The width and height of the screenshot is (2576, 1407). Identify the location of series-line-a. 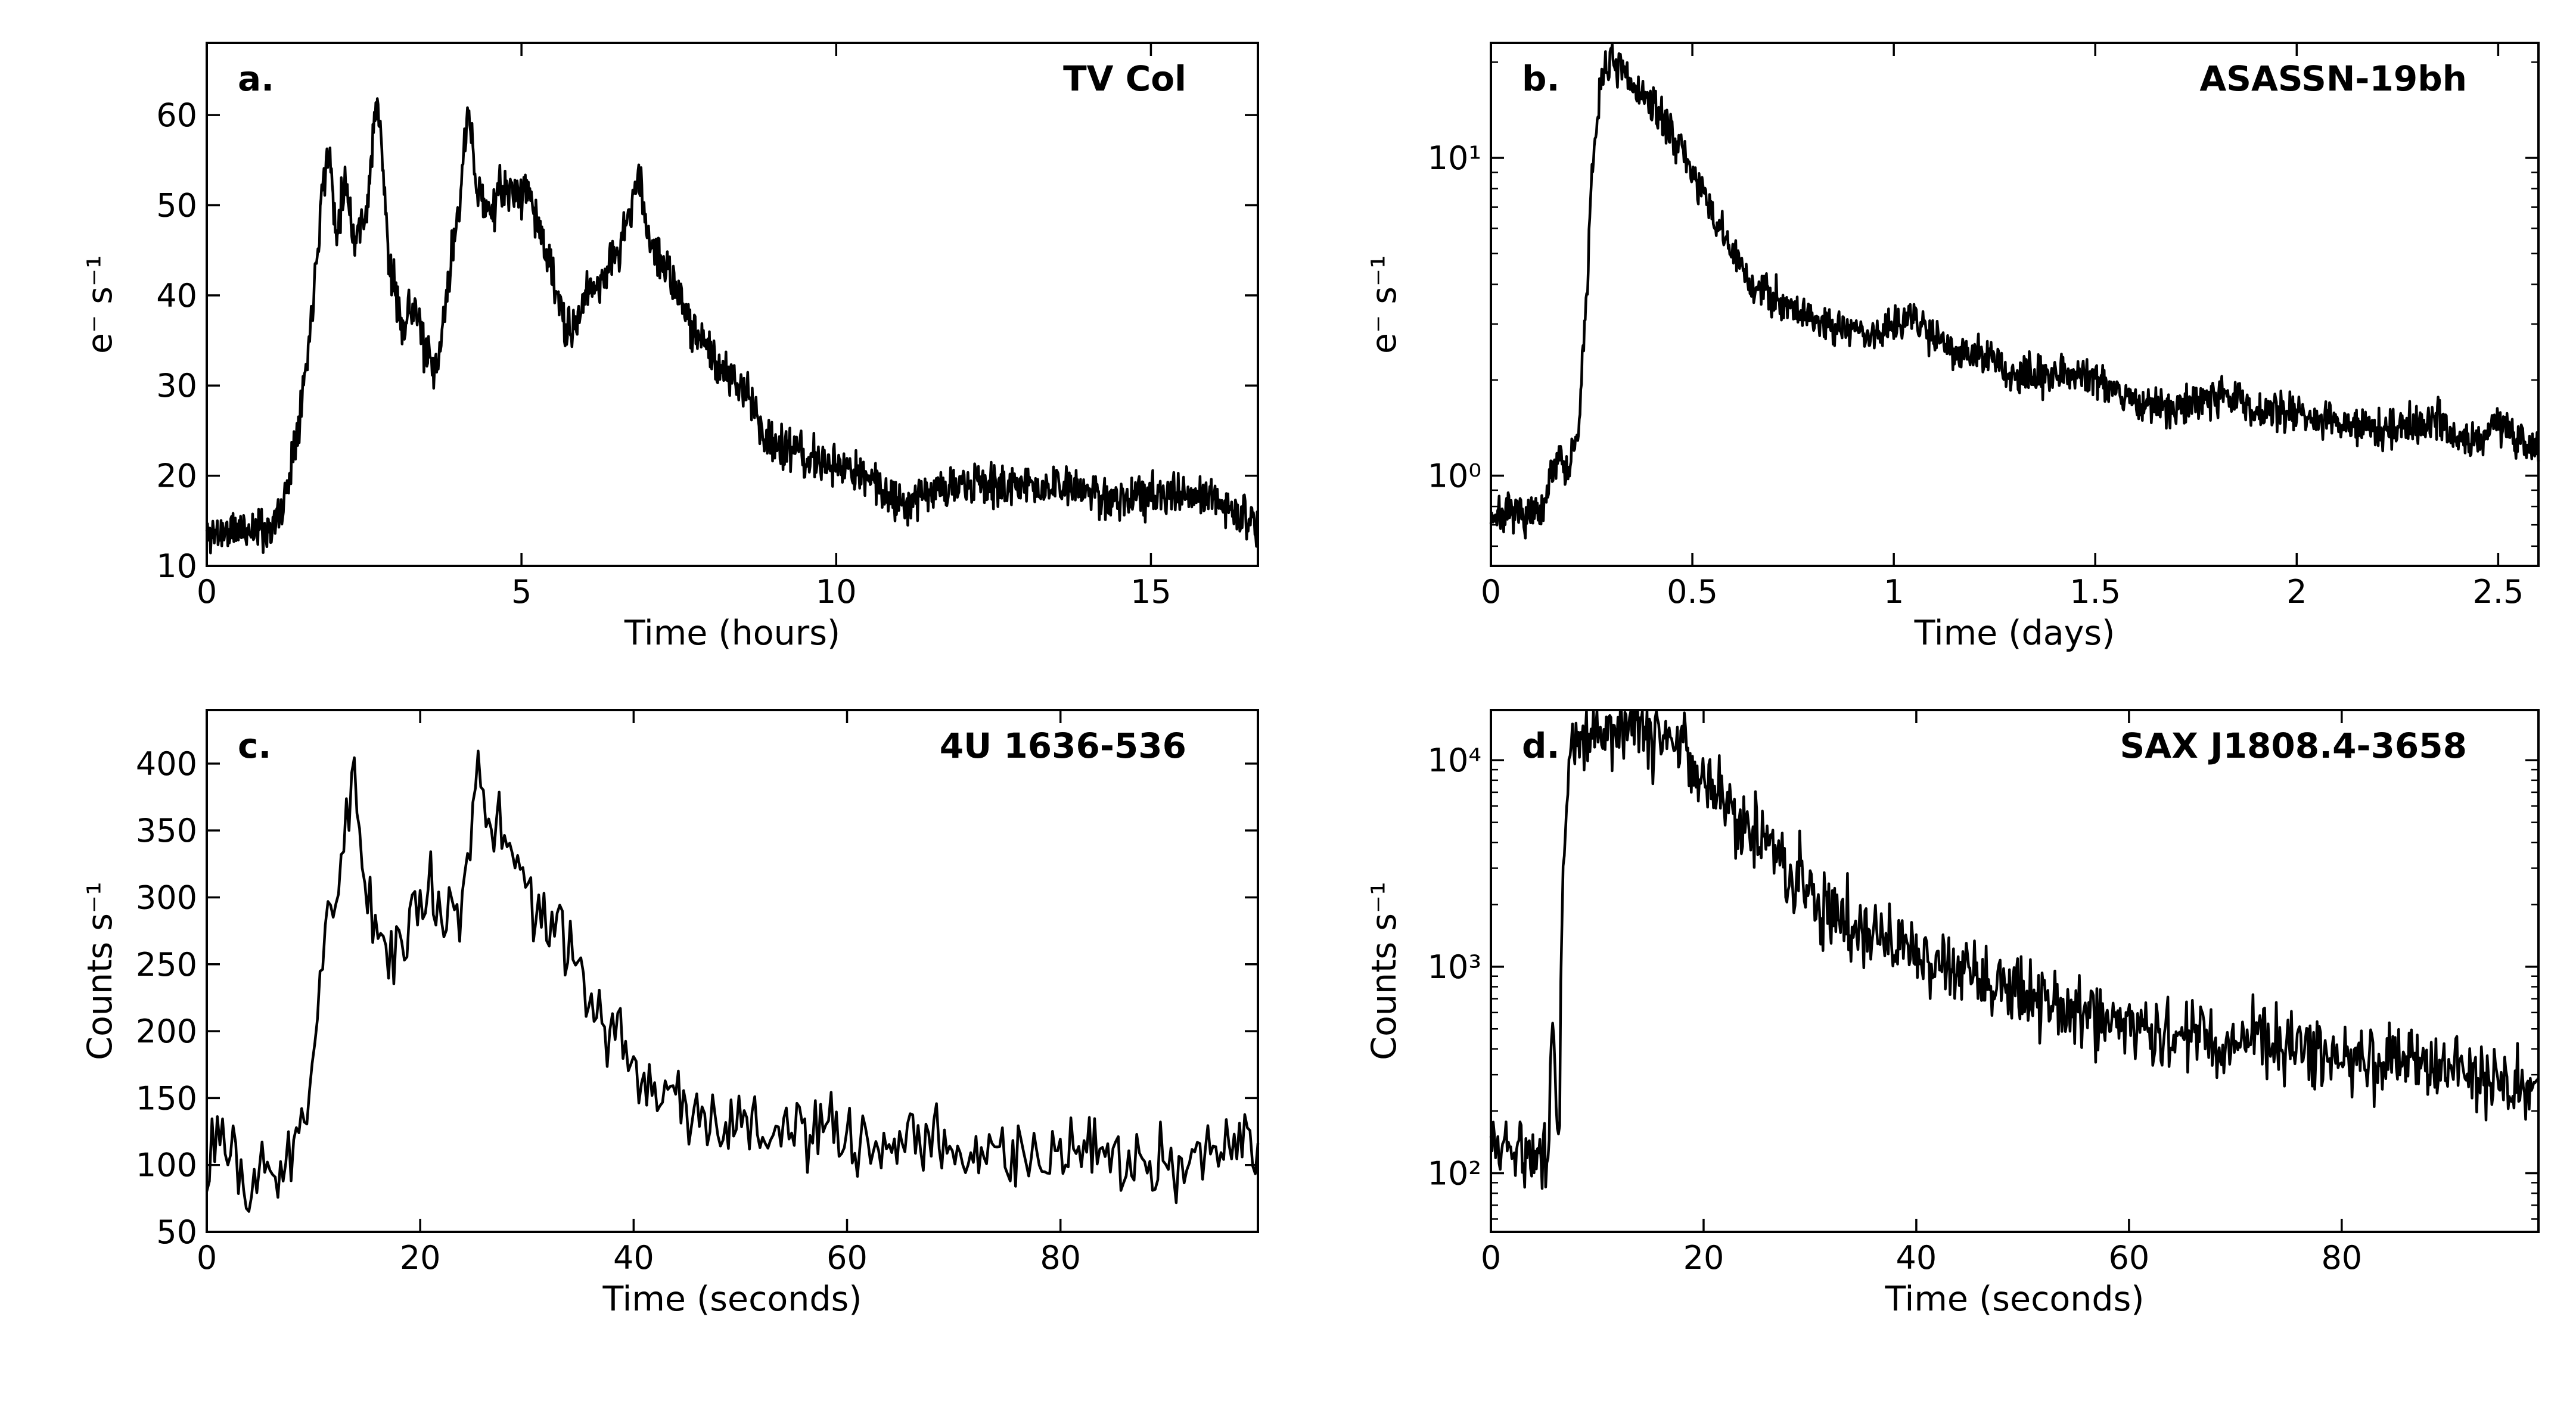
(733, 326).